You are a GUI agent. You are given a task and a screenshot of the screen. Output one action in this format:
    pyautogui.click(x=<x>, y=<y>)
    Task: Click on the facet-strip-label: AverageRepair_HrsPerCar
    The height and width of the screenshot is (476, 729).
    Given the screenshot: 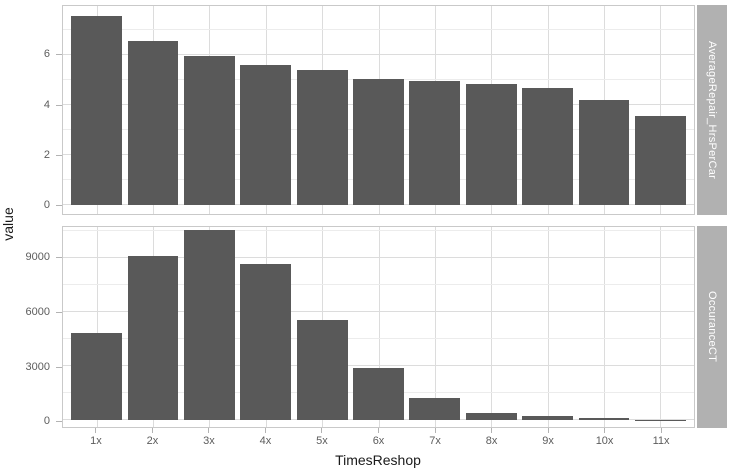 What is the action you would take?
    pyautogui.click(x=712, y=110)
    